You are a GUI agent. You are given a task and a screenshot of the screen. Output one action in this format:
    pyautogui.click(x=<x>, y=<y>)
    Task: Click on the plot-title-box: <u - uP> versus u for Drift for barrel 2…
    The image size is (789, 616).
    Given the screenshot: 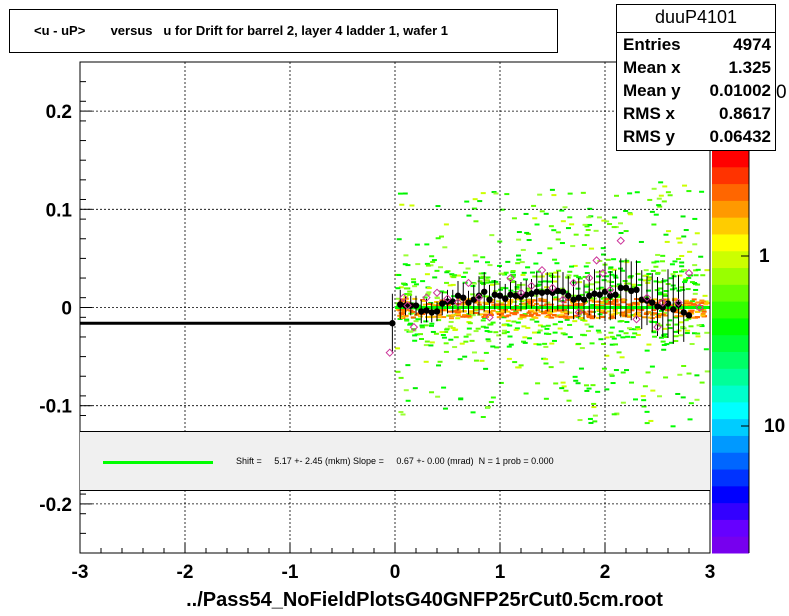 What is the action you would take?
    pyautogui.click(x=283, y=31)
    